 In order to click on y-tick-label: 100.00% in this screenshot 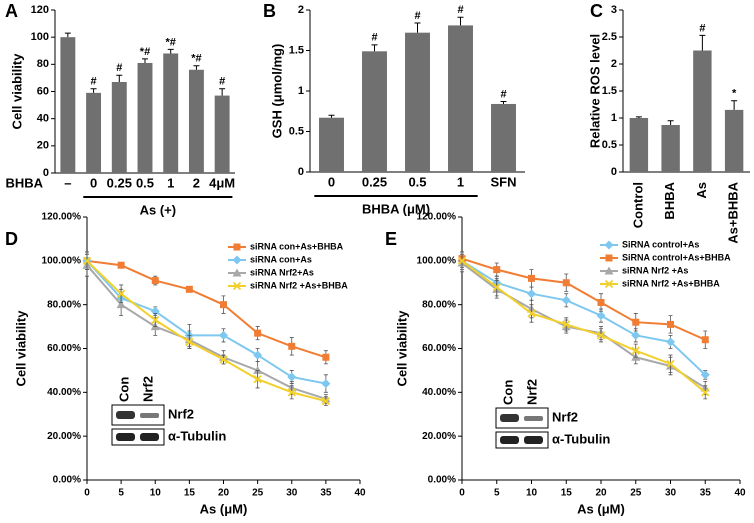, I will do `click(437, 260)`.